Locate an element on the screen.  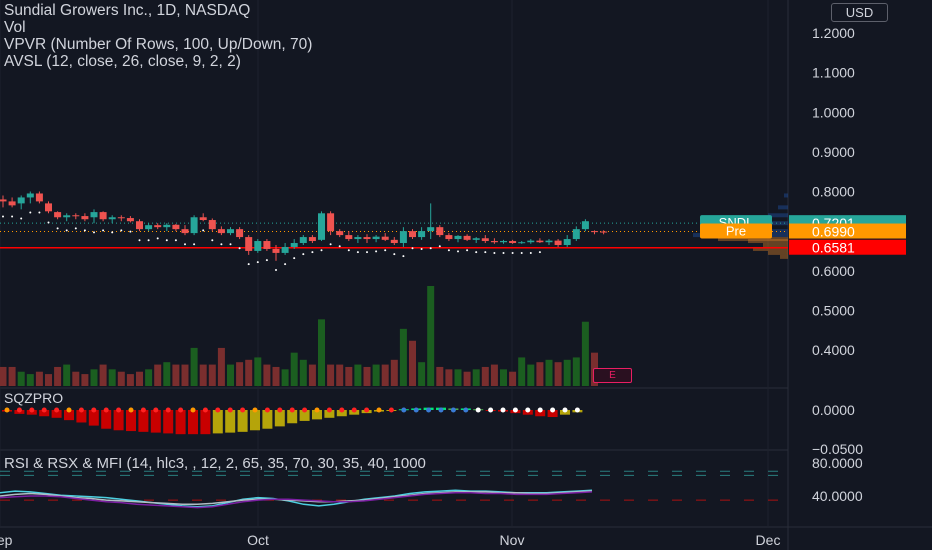
symbol-title: Sundial Growers Inc., 1D, NASDAQ is located at coordinates (127, 10).